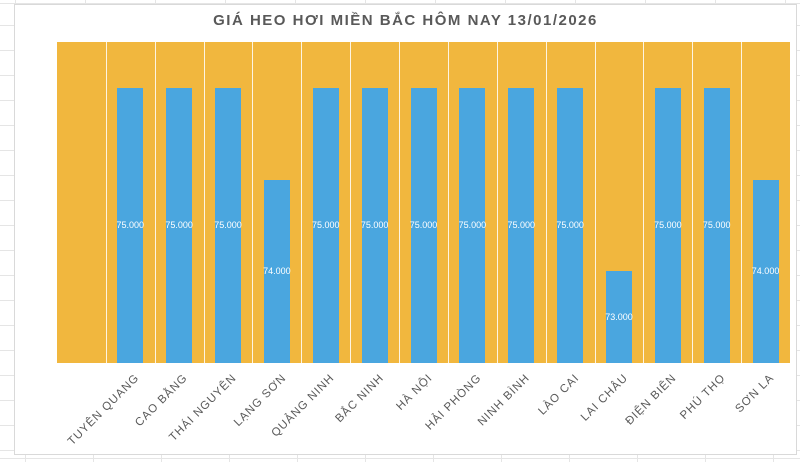 The height and width of the screenshot is (462, 800). I want to click on category-label: LÀO CAI, so click(559, 395).